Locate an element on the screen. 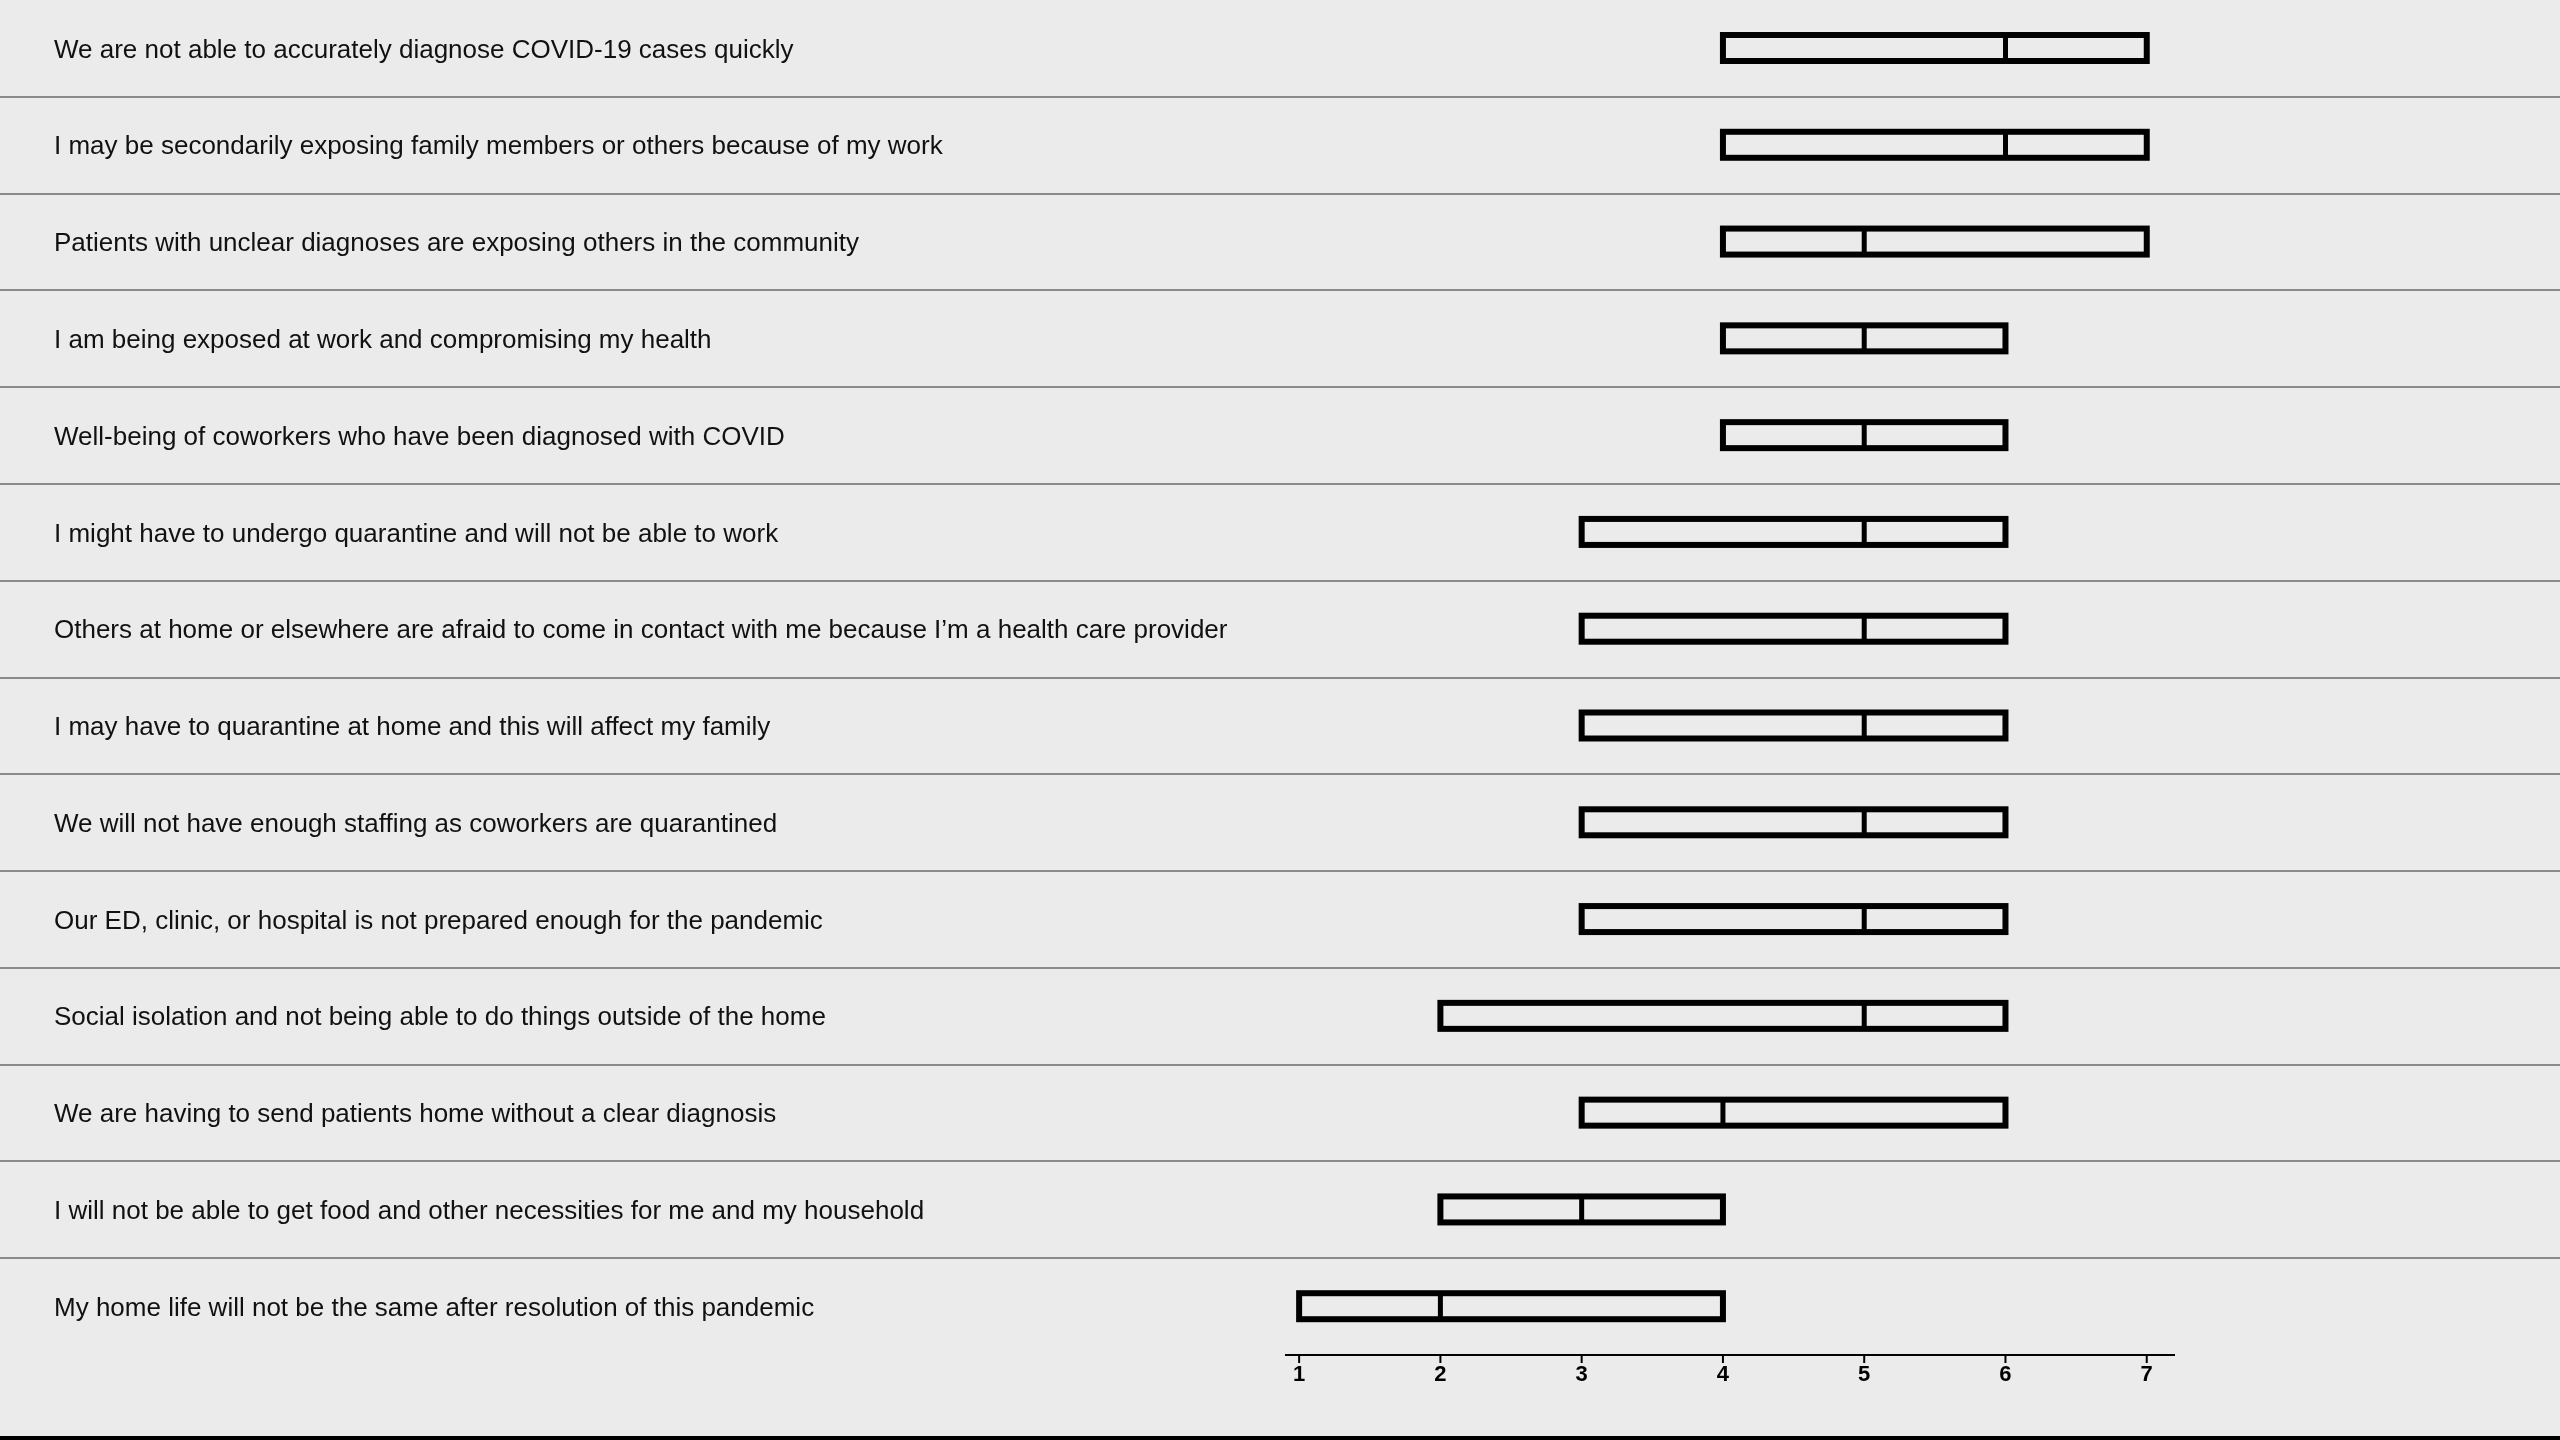  x-tick-label: 3 is located at coordinates (1581, 1373).